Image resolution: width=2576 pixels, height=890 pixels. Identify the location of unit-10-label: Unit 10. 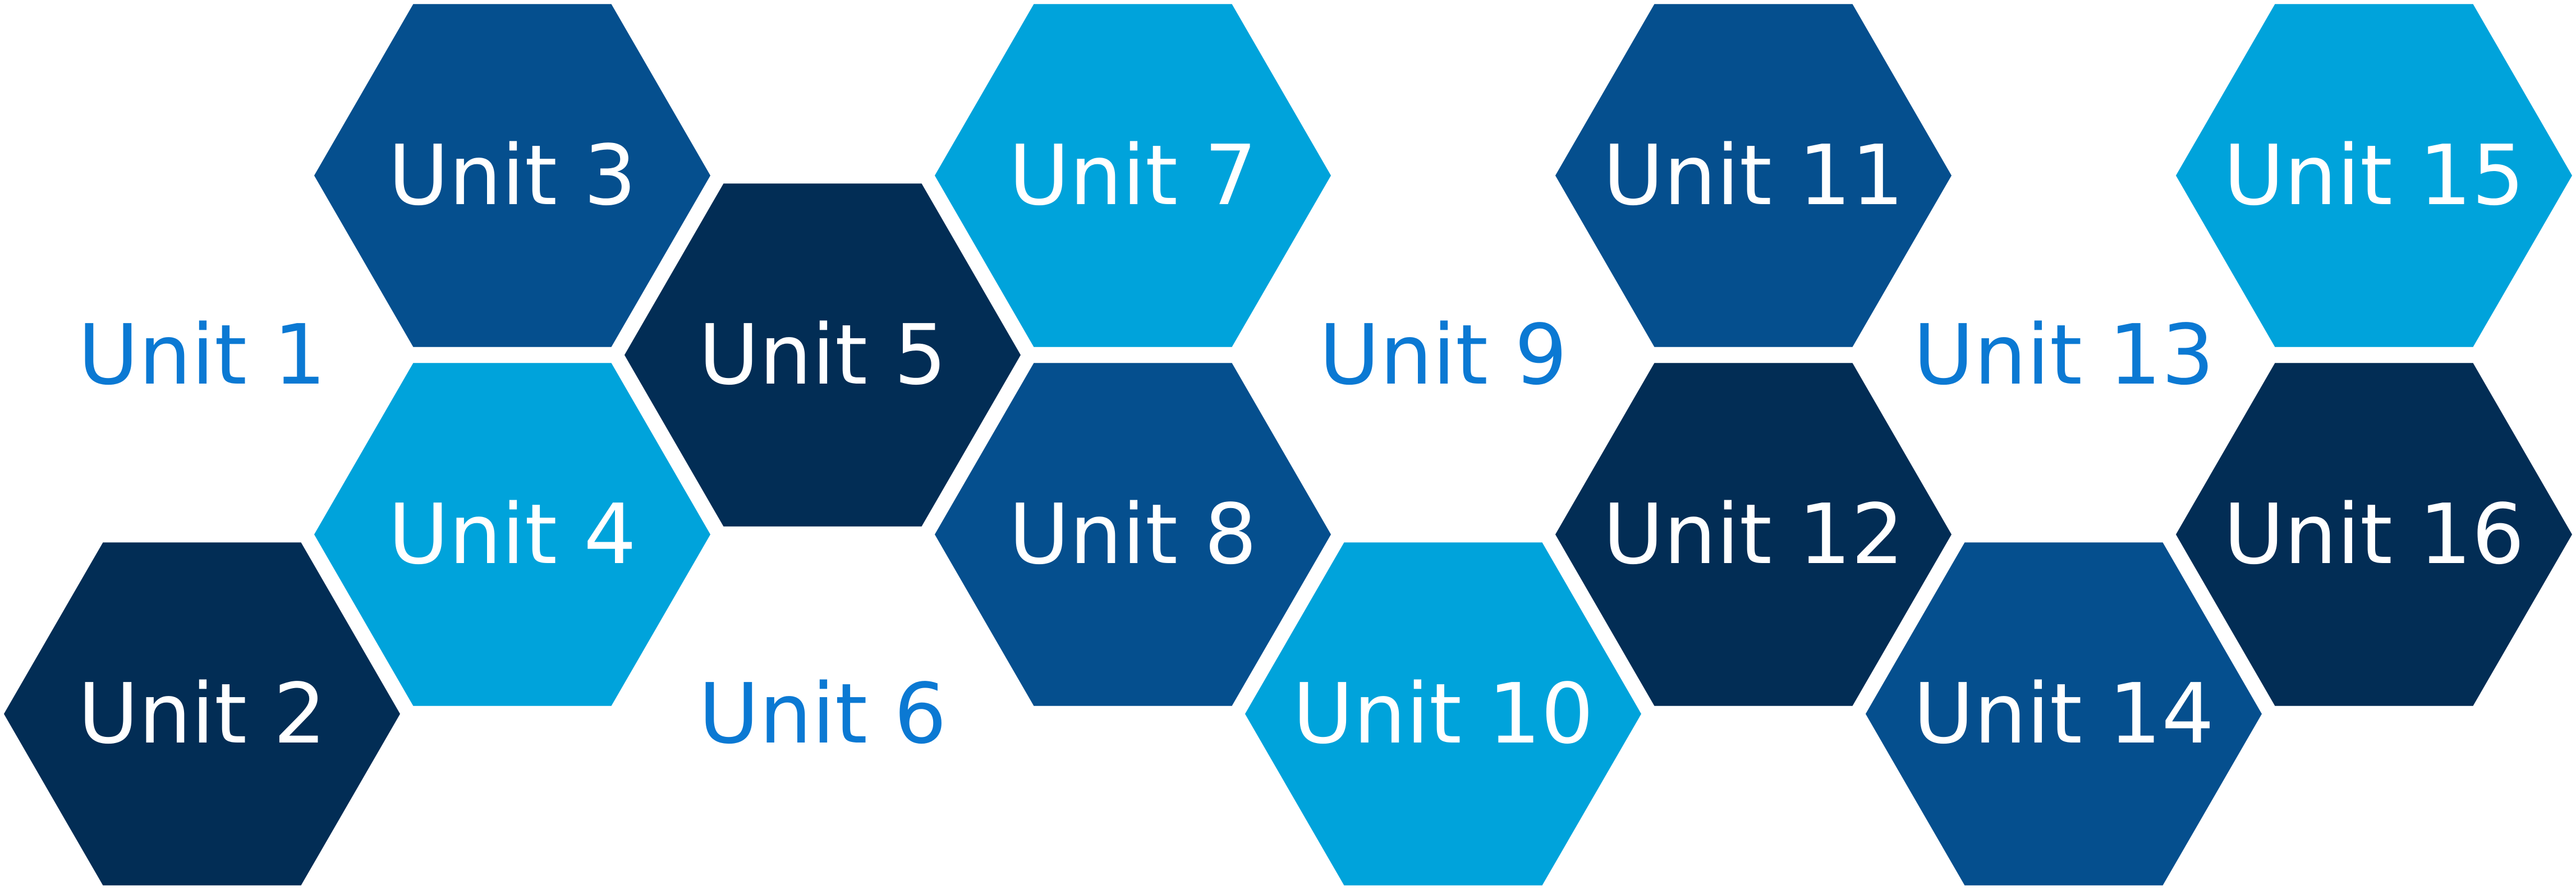
(1443, 714).